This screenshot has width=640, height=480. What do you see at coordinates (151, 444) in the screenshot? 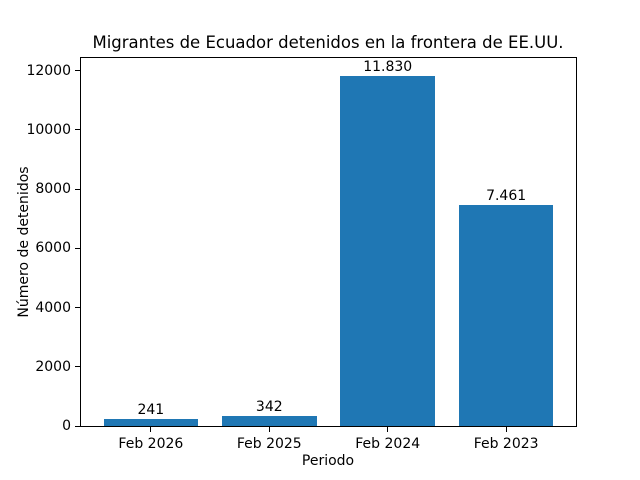
I see `x-tick-label-feb-2026: Feb 2026` at bounding box center [151, 444].